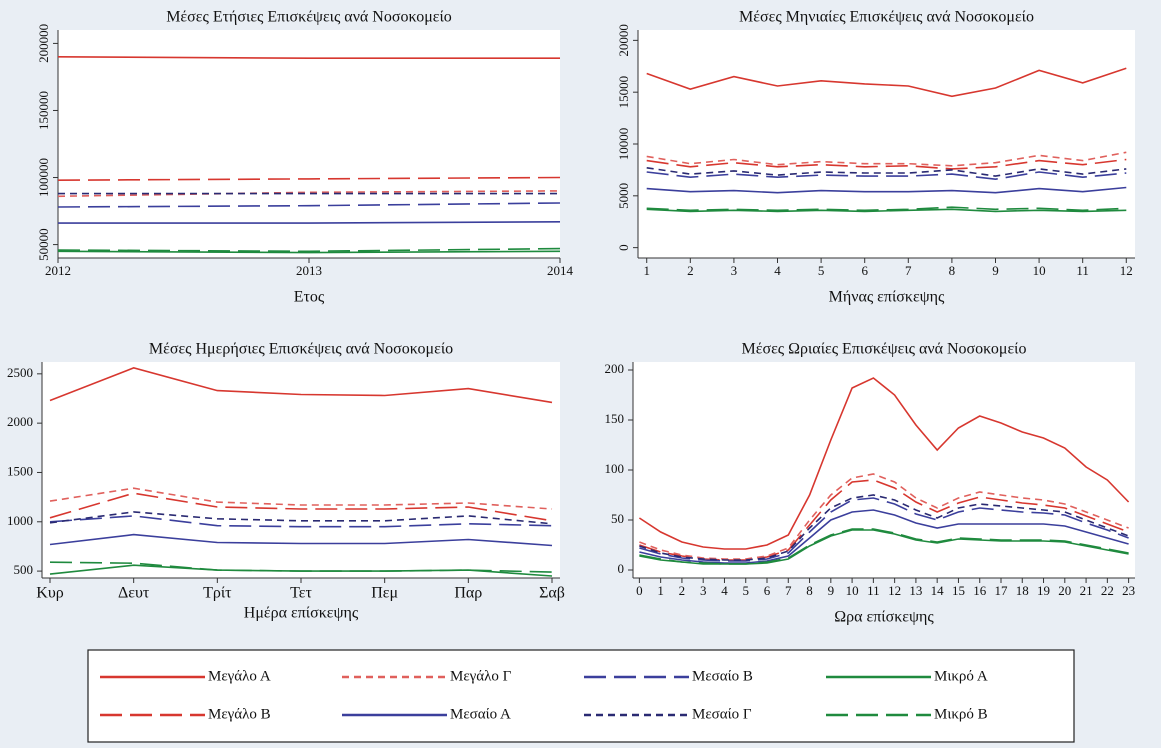 The image size is (1161, 748). Describe the element at coordinates (1001, 590) in the screenshot. I see `x-tick-label: 17` at that location.